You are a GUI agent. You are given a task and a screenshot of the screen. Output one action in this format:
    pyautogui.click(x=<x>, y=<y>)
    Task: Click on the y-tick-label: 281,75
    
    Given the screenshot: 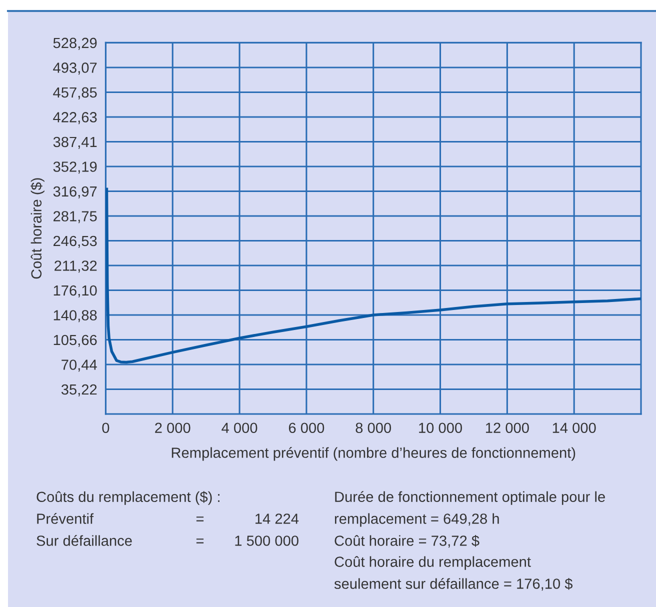 What is the action you would take?
    pyautogui.click(x=75, y=217)
    